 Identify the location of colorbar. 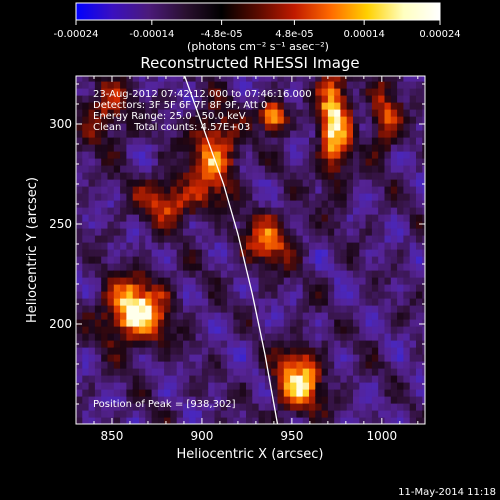
(258, 11).